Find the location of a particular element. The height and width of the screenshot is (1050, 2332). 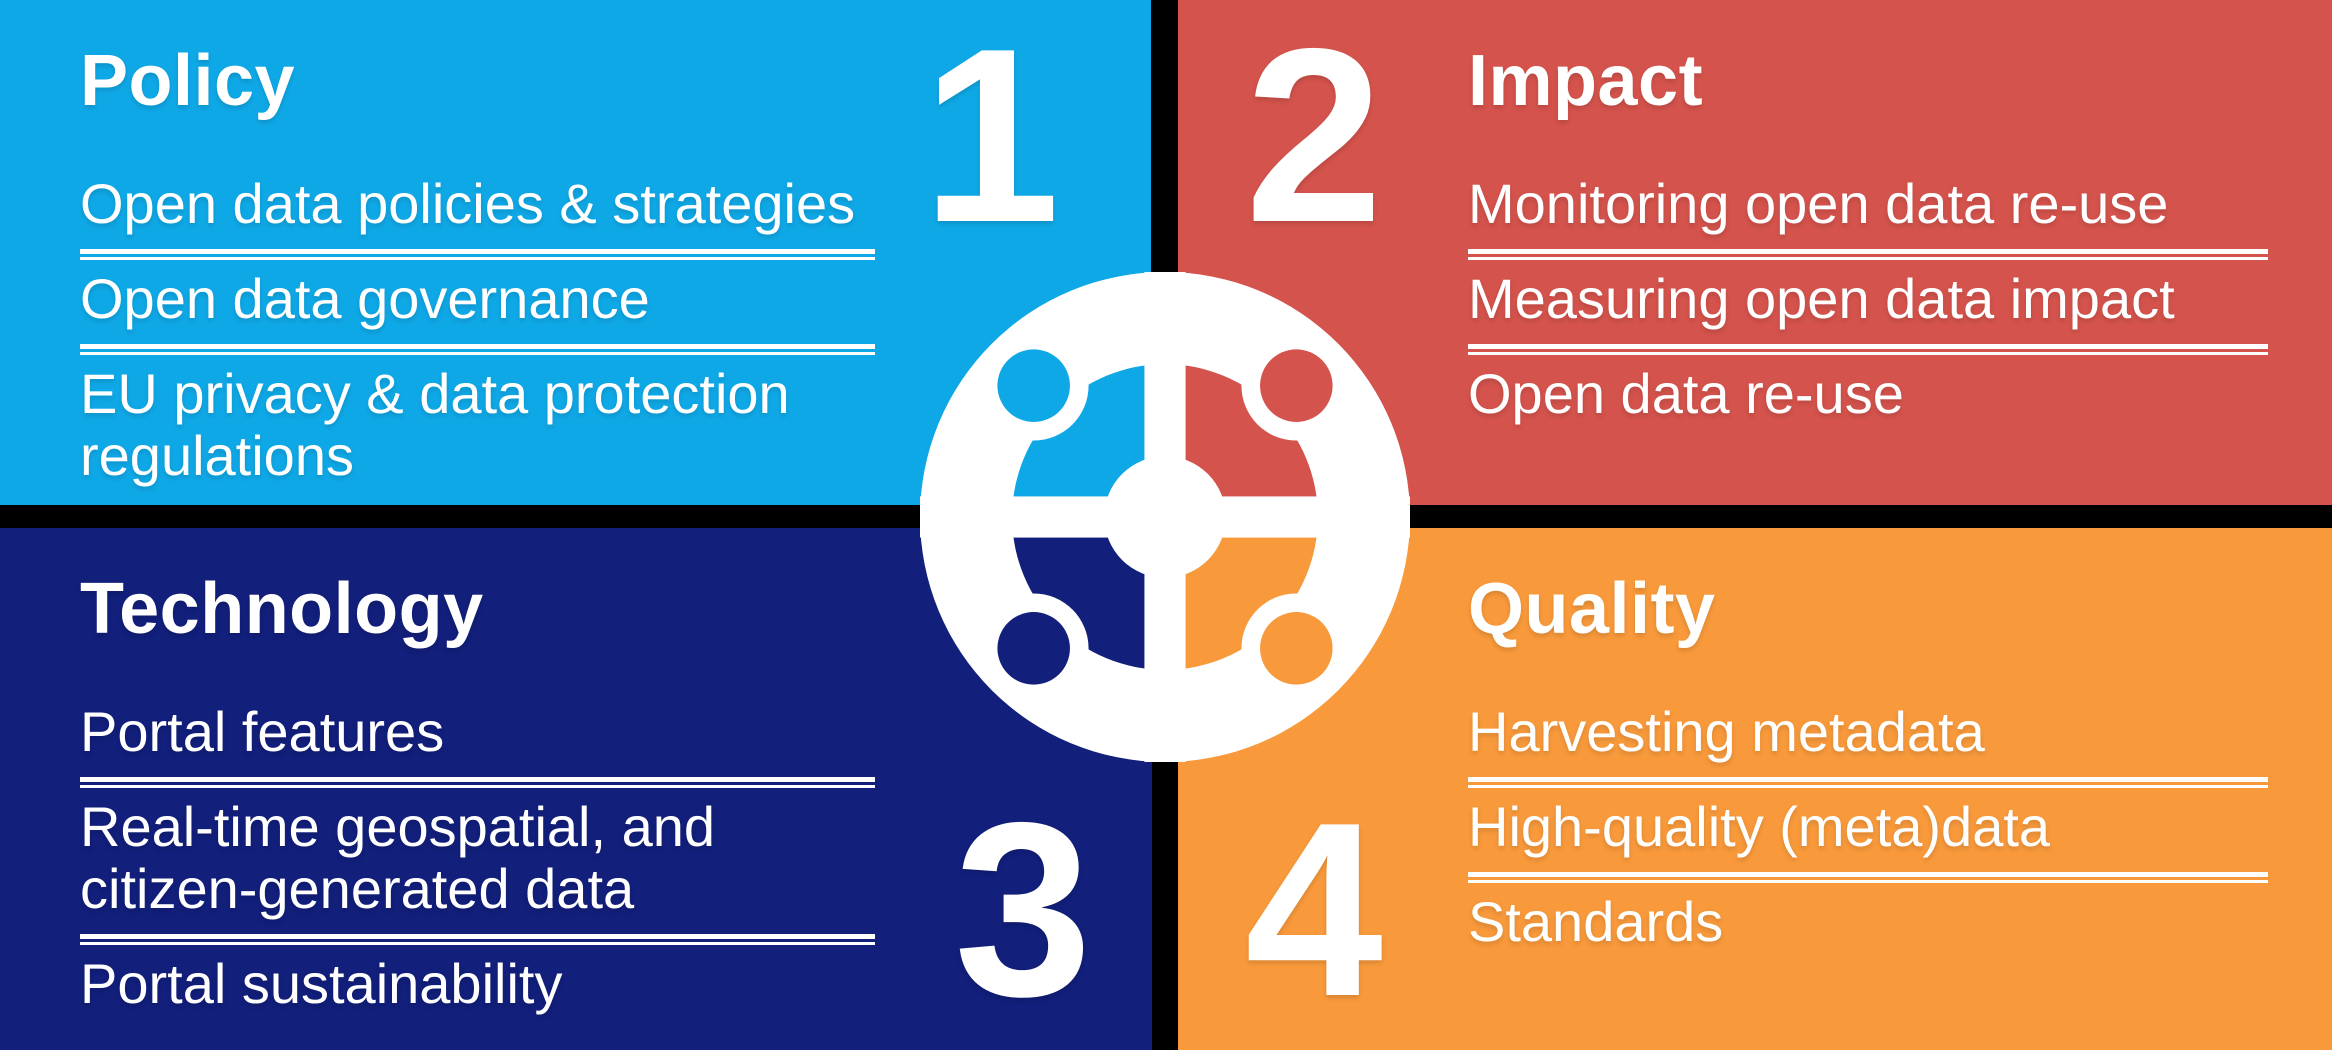

person-body-technology-icon is located at coordinates (1088, 593).